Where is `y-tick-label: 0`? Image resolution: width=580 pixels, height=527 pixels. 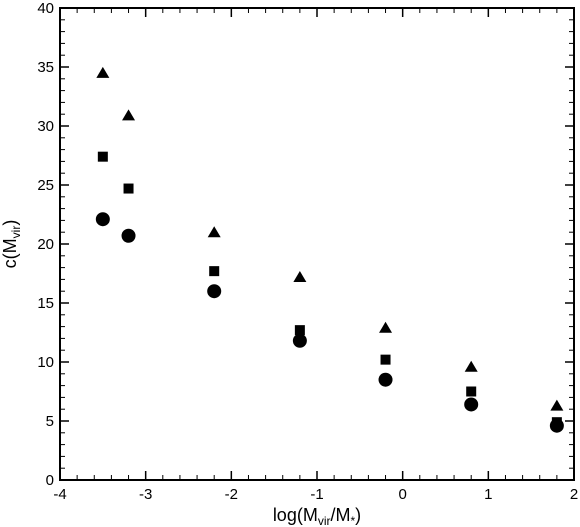
y-tick-label: 0 is located at coordinates (50, 480).